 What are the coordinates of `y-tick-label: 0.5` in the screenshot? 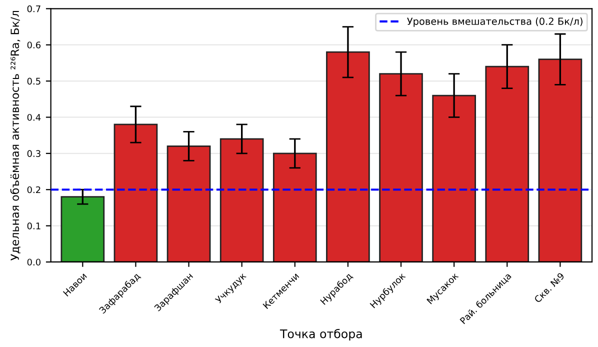 It's located at (33, 81).